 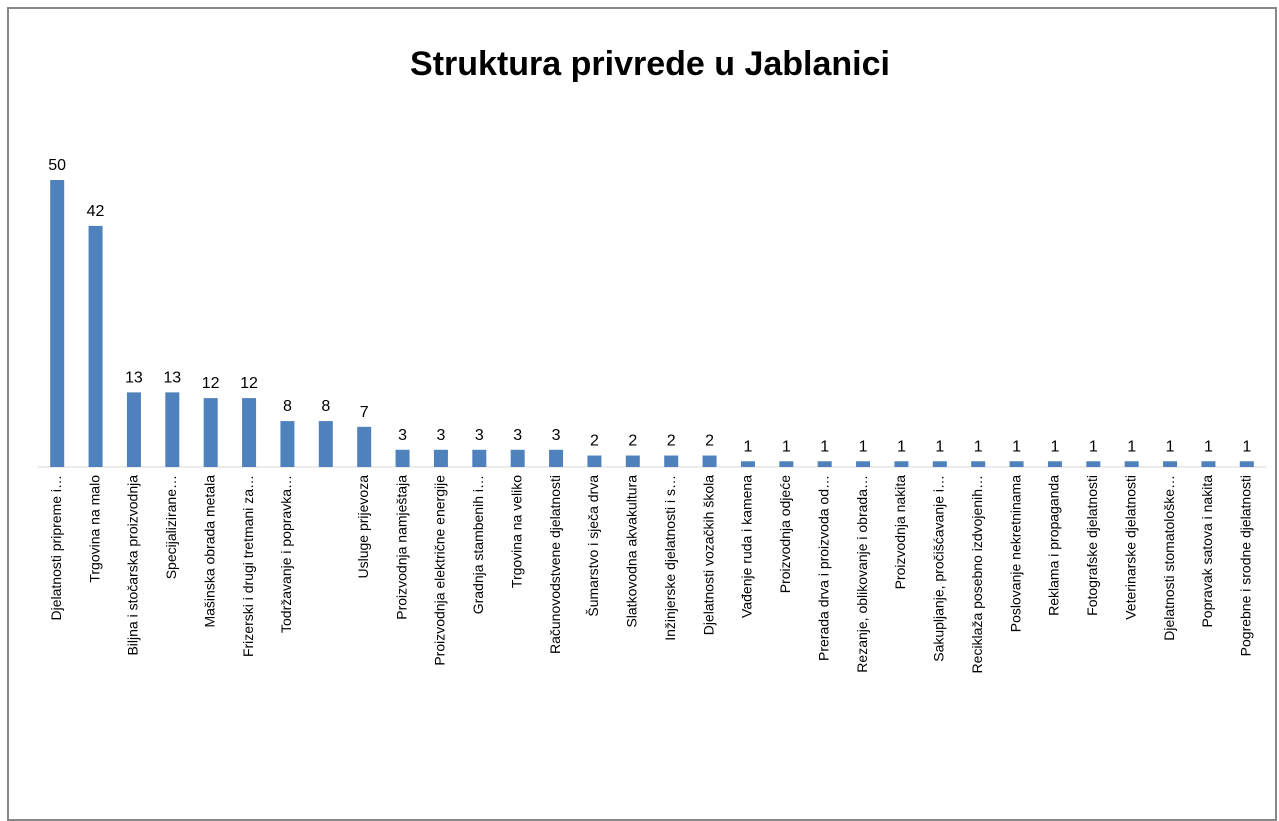 What do you see at coordinates (632, 551) in the screenshot?
I see `x-tick-label: Slatkovodna akvakultura` at bounding box center [632, 551].